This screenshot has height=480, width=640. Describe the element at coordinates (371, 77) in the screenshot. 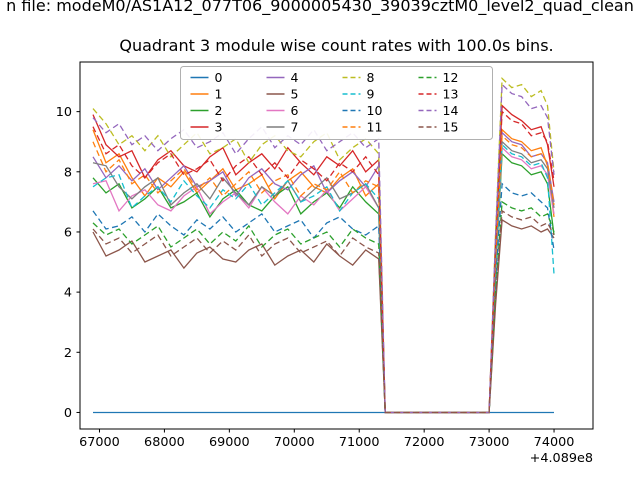

I see `legend-label-8: 8` at that location.